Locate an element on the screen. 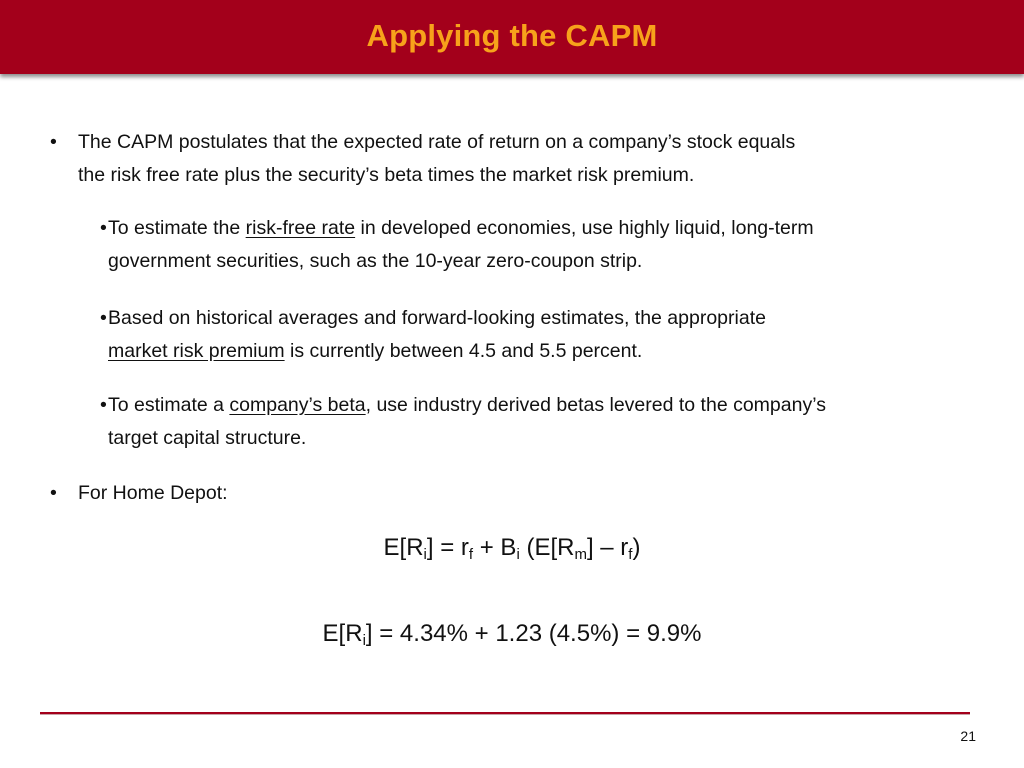 This screenshot has width=1024, height=768. bullet-line: target capital structure. is located at coordinates (207, 438).